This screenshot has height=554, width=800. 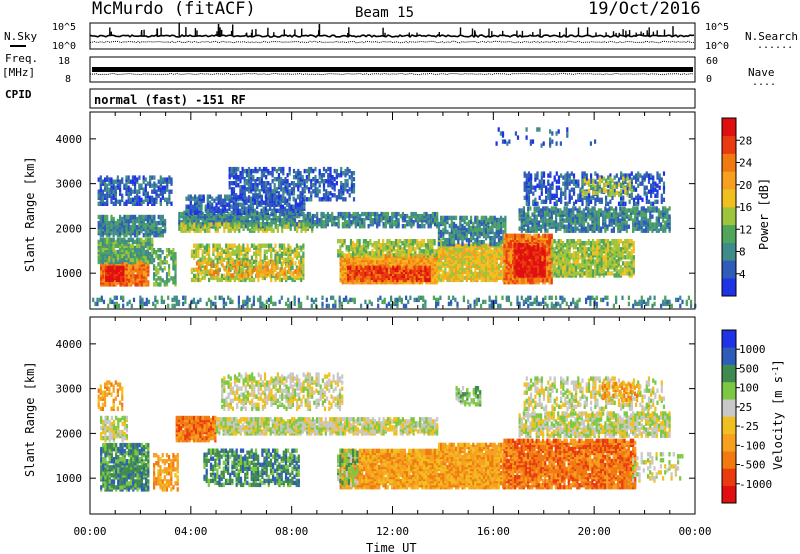 What do you see at coordinates (709, 79) in the screenshot?
I see `nave-tick-bottom: 0` at bounding box center [709, 79].